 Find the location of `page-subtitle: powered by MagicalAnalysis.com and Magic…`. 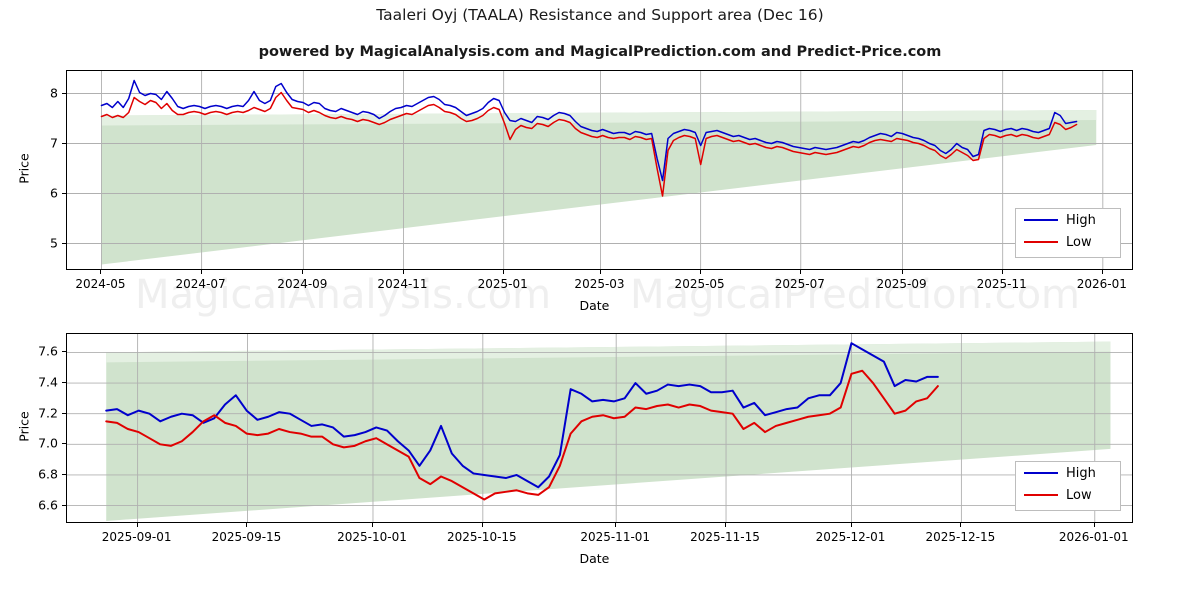

page-subtitle: powered by MagicalAnalysis.com and Magic… is located at coordinates (600, 52).